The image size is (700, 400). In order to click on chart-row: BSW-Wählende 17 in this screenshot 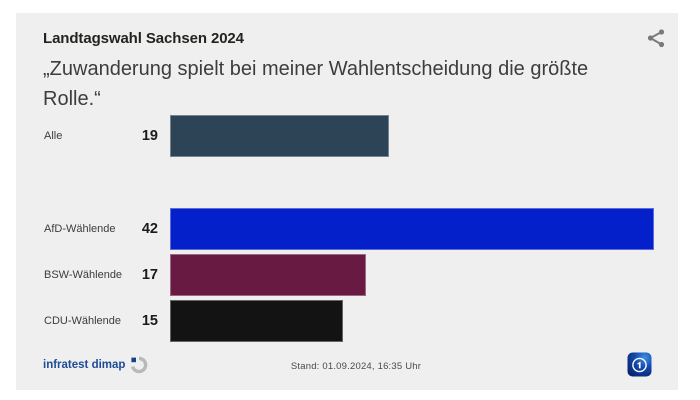, I will do `click(347, 275)`.